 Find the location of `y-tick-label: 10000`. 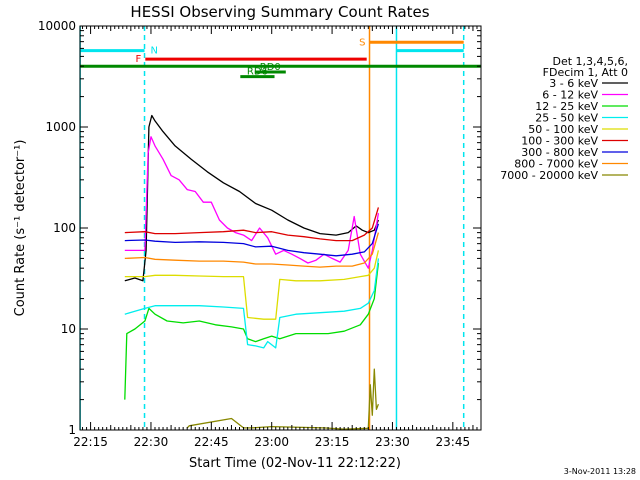

y-tick-label: 10000 is located at coordinates (57, 26).